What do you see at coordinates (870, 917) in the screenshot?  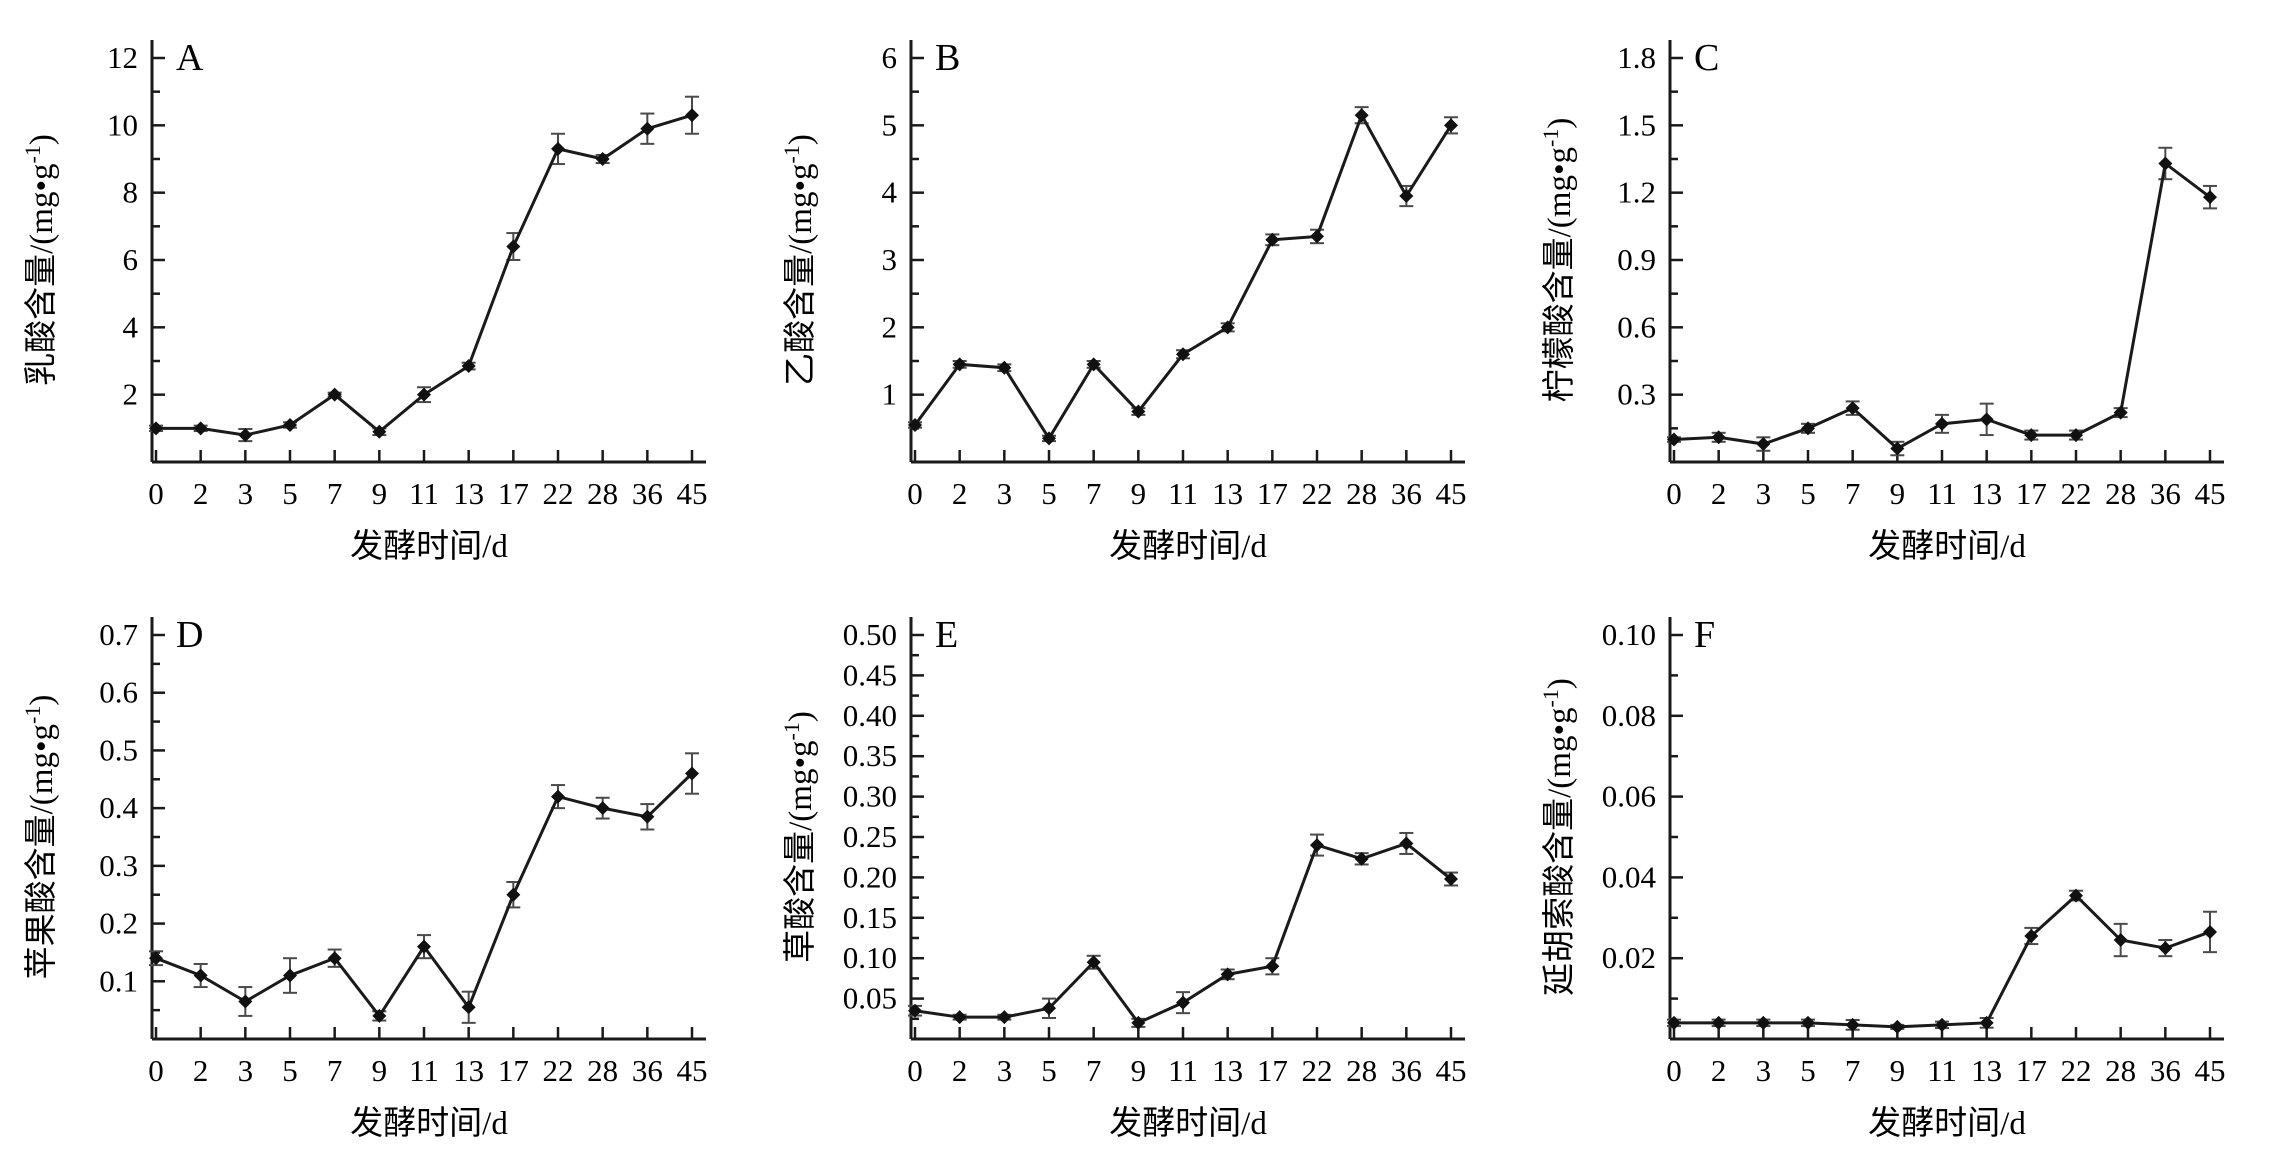 I see `y-tick-label: 0.15` at bounding box center [870, 917].